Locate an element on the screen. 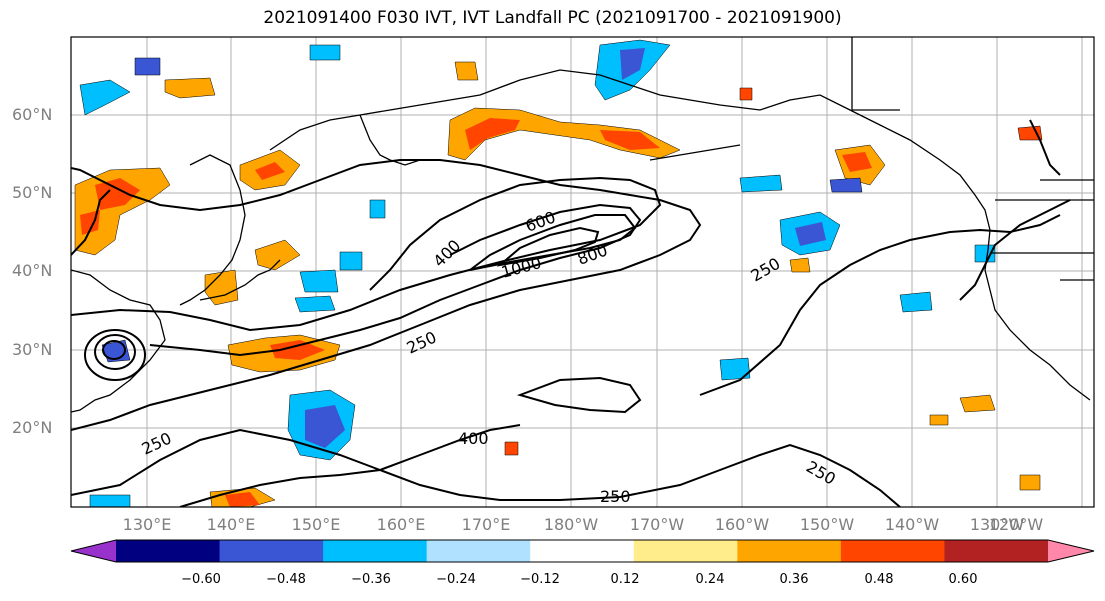 The image size is (1105, 601). lon-label: 170°E is located at coordinates (486, 524).